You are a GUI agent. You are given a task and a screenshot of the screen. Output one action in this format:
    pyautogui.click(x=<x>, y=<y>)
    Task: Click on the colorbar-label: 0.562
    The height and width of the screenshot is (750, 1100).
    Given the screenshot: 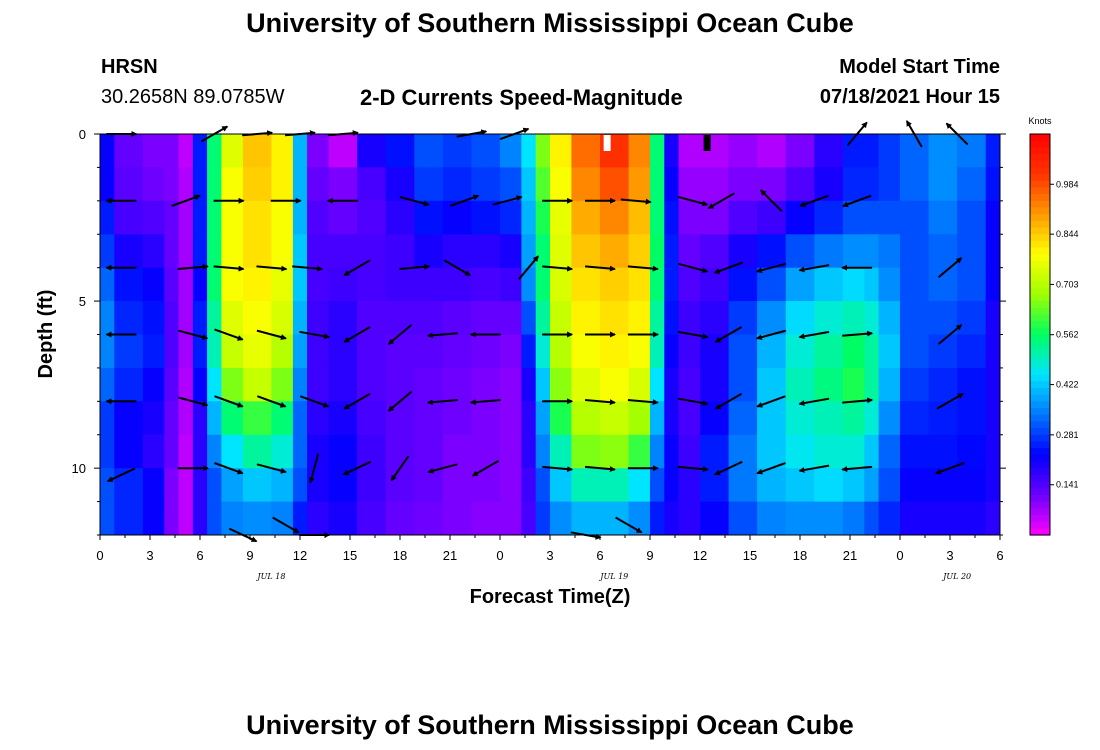 What is the action you would take?
    pyautogui.click(x=1067, y=335)
    